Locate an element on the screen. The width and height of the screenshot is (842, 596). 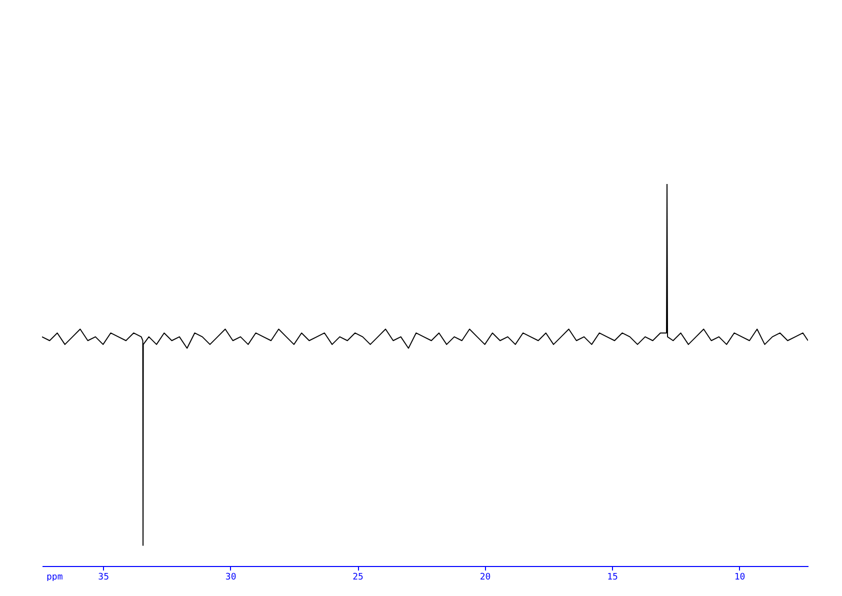
x-tick-label: 25 is located at coordinates (358, 577).